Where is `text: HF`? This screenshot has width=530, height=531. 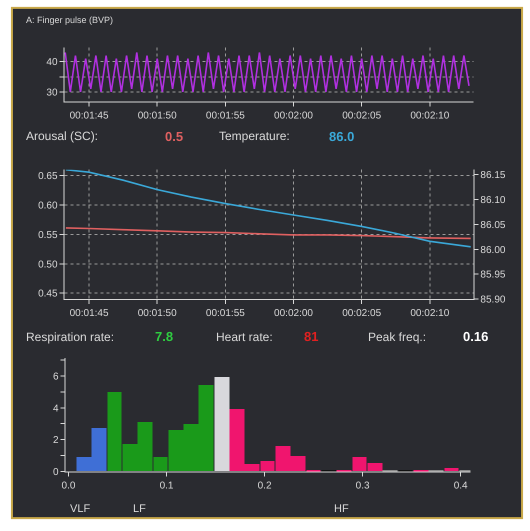
text: HF is located at coordinates (341, 509).